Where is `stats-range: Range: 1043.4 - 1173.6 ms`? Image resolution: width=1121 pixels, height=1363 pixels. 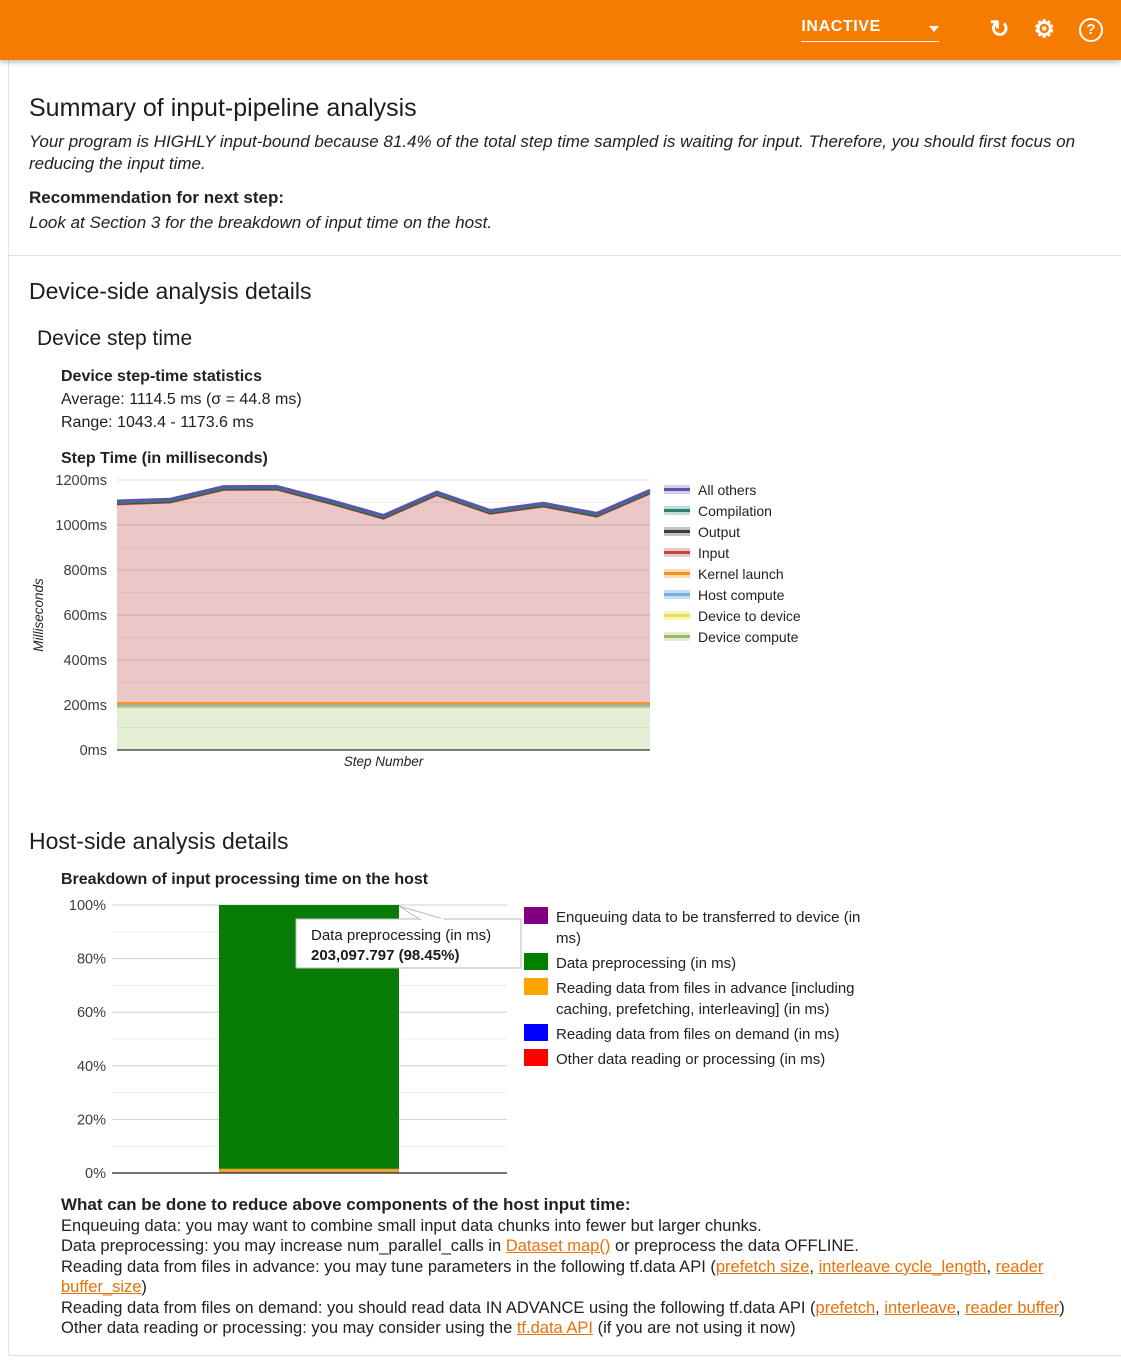 stats-range: Range: 1043.4 - 1173.6 ms is located at coordinates (157, 422).